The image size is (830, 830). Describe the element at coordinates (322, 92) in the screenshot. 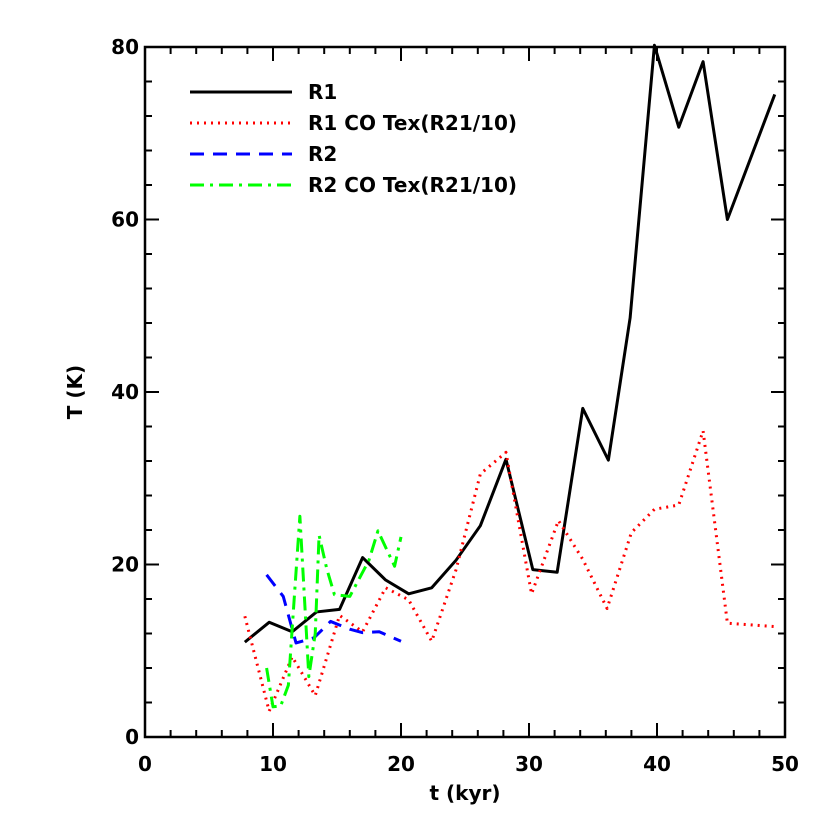

I see `legend-label: R1` at that location.